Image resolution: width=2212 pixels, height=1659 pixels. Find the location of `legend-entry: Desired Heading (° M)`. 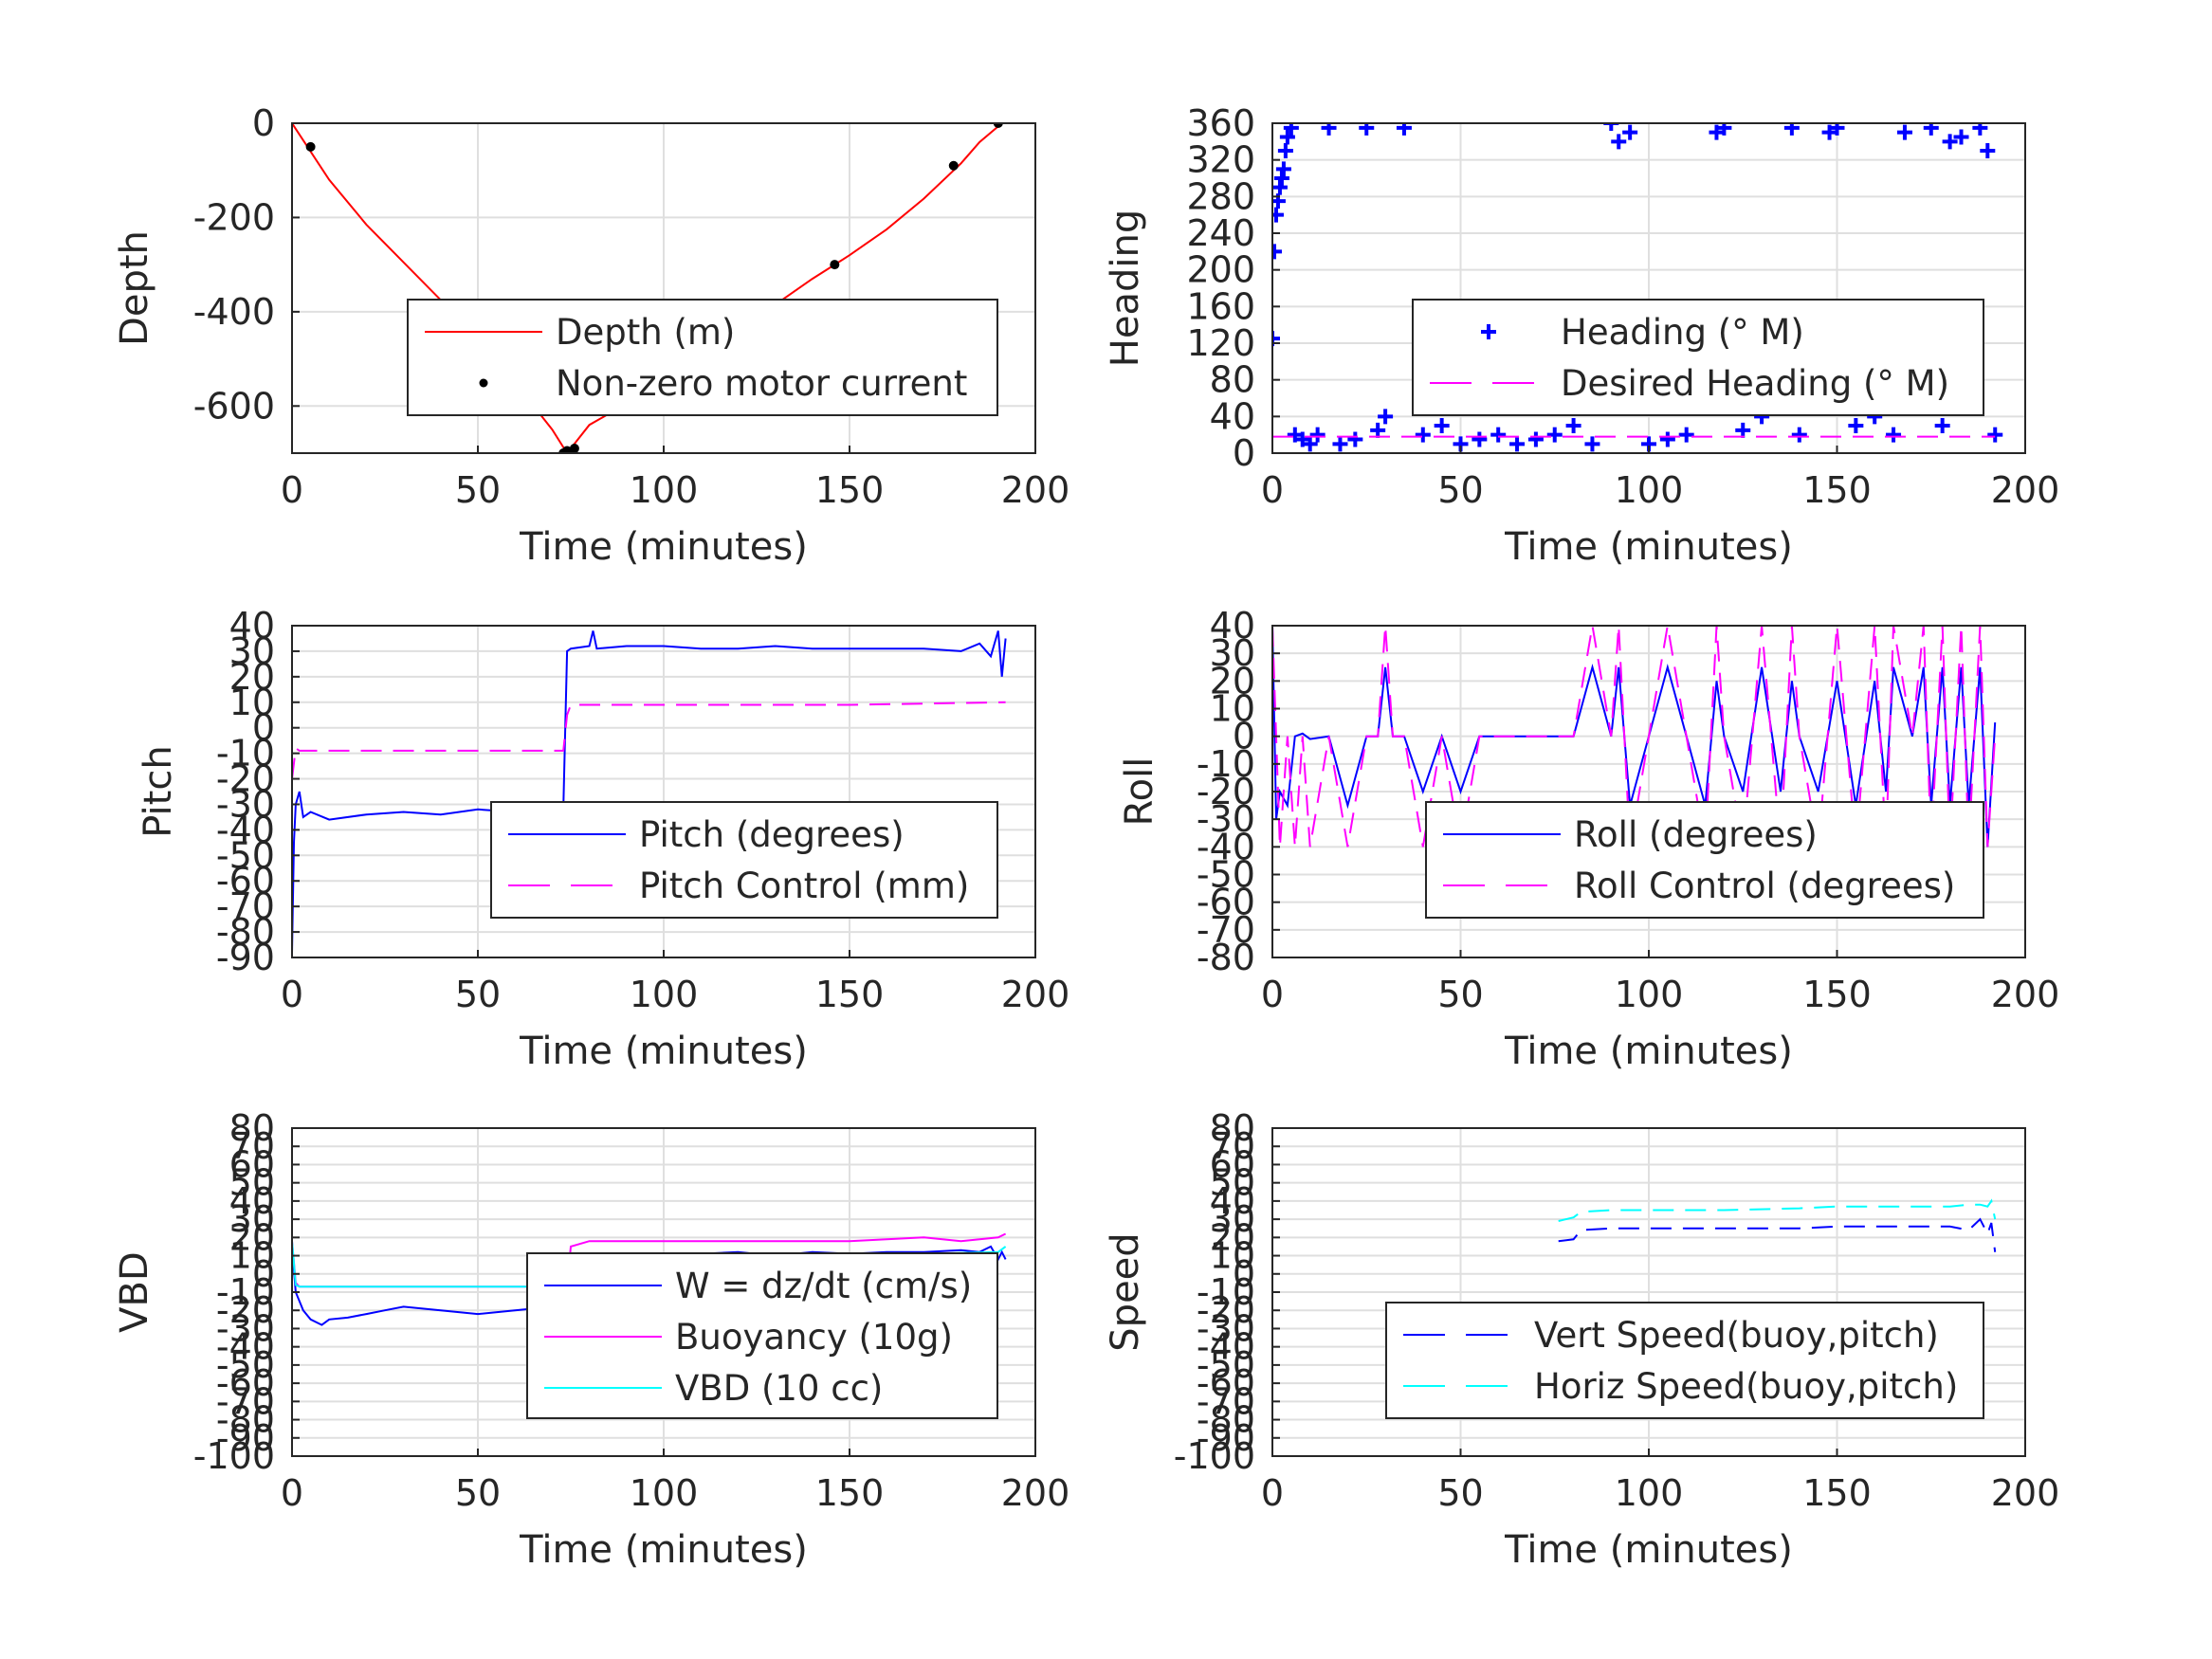

legend-entry: Desired Heading (° M) is located at coordinates (1755, 383).